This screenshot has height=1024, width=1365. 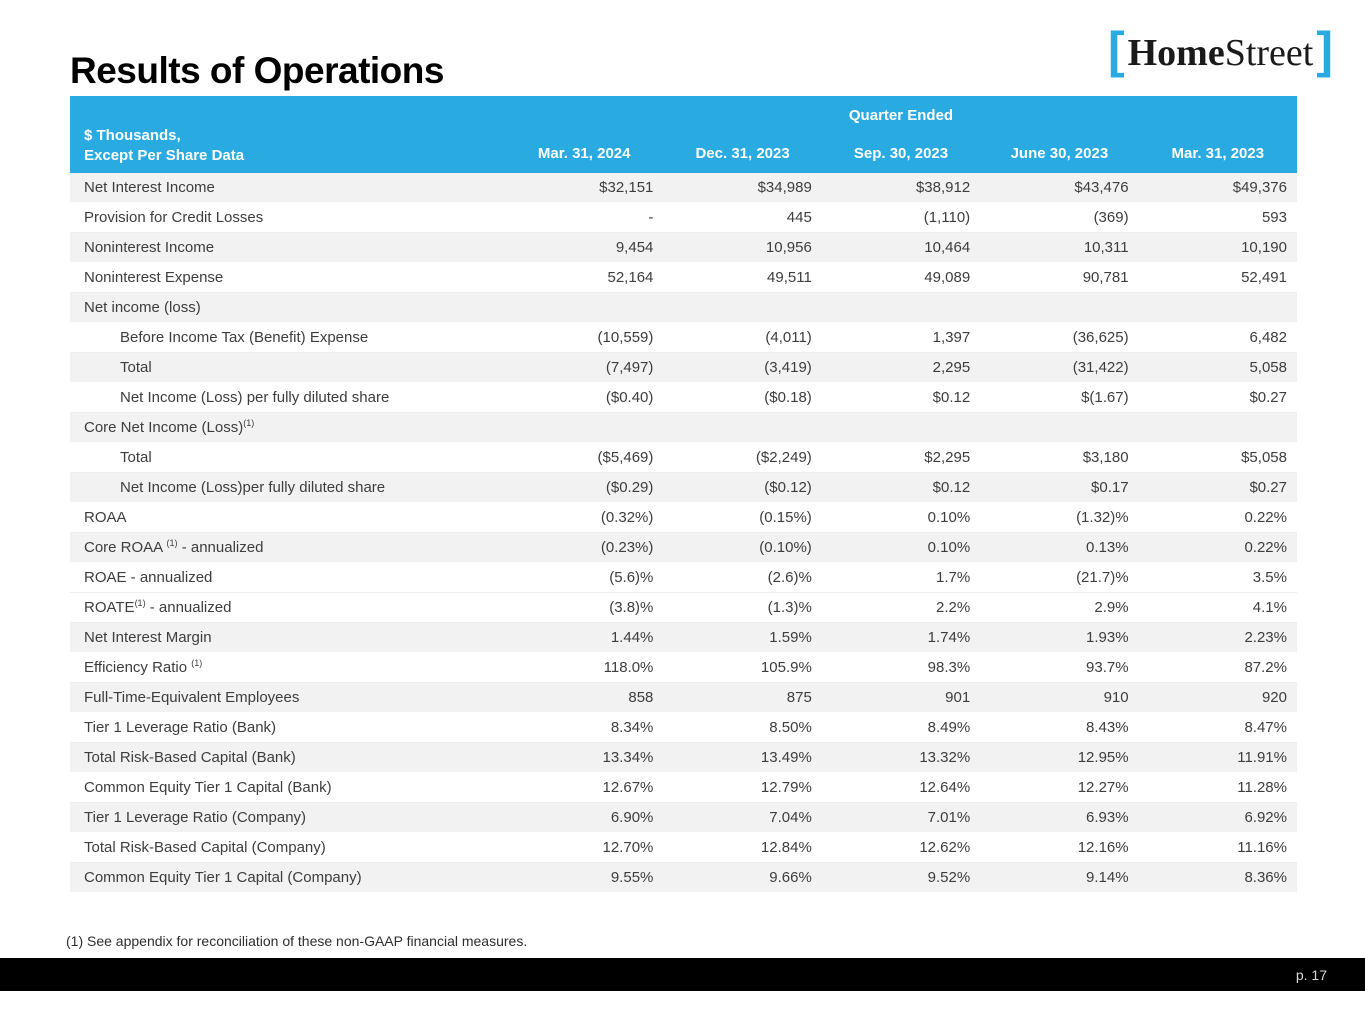 I want to click on table-row: ROAA (0.32%) (0.15%) 0.10% (1.32)% 0.22%, so click(x=683, y=518).